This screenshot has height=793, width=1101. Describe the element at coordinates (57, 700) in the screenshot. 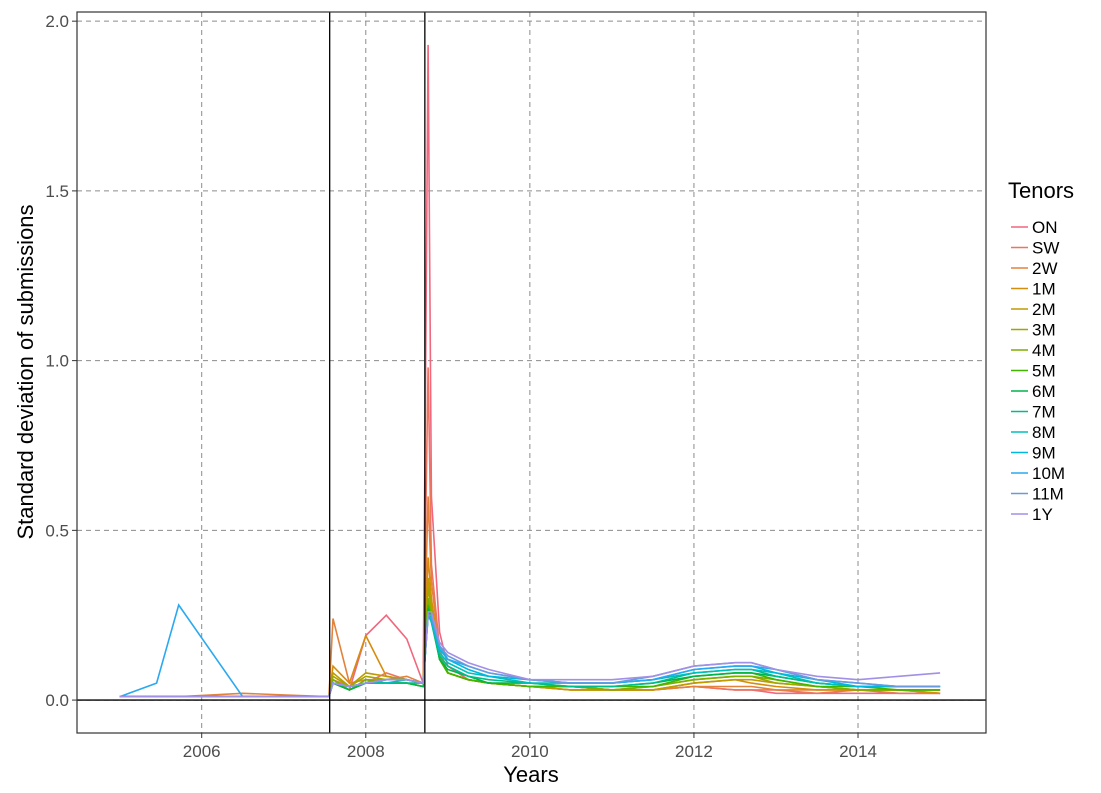

I see `y-tick-label: 0.0` at that location.